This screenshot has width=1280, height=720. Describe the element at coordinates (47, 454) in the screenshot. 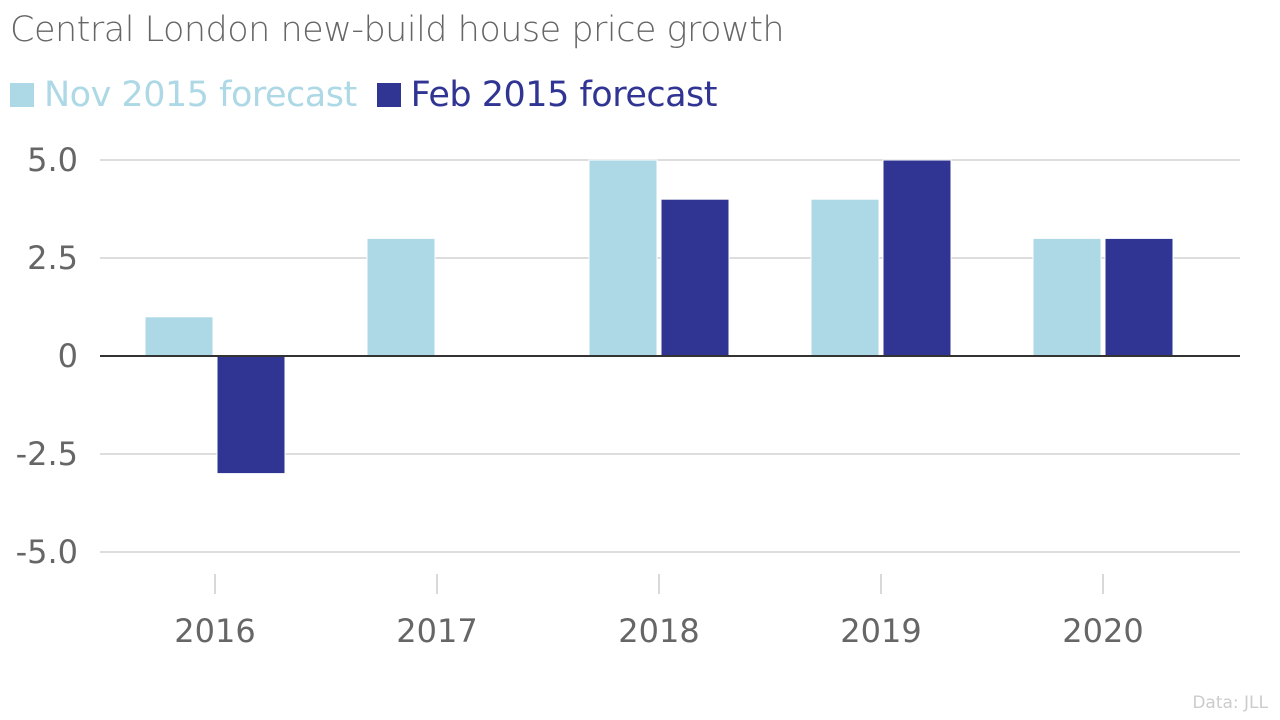

I see `y-tick-label: -2.5` at that location.